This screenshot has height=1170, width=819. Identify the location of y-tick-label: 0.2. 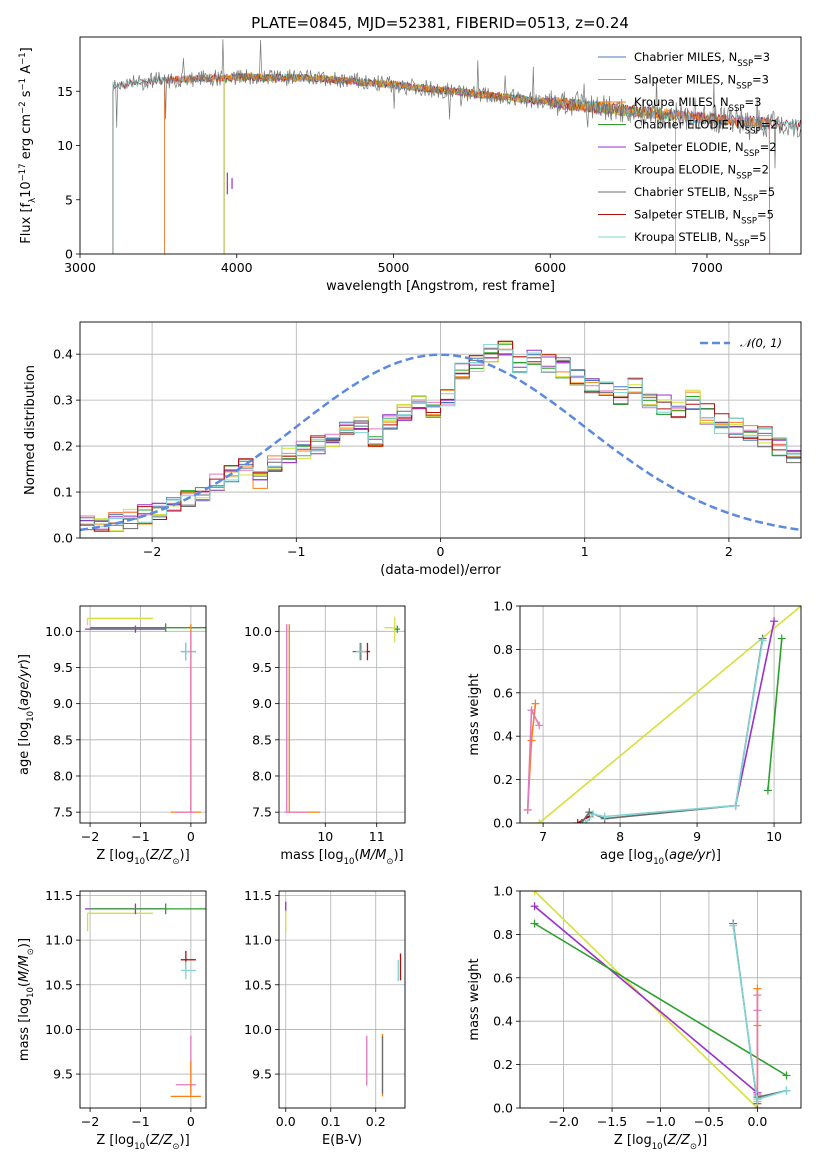
(503, 1064).